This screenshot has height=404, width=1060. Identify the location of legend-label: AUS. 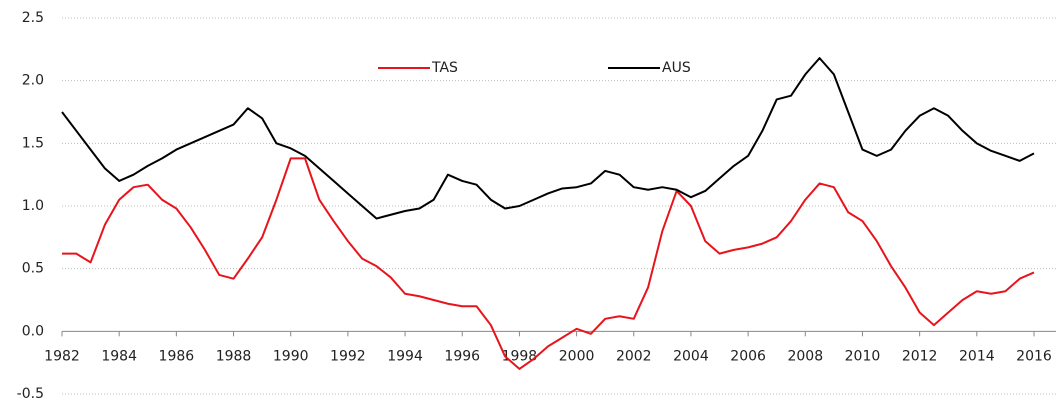
(676, 68).